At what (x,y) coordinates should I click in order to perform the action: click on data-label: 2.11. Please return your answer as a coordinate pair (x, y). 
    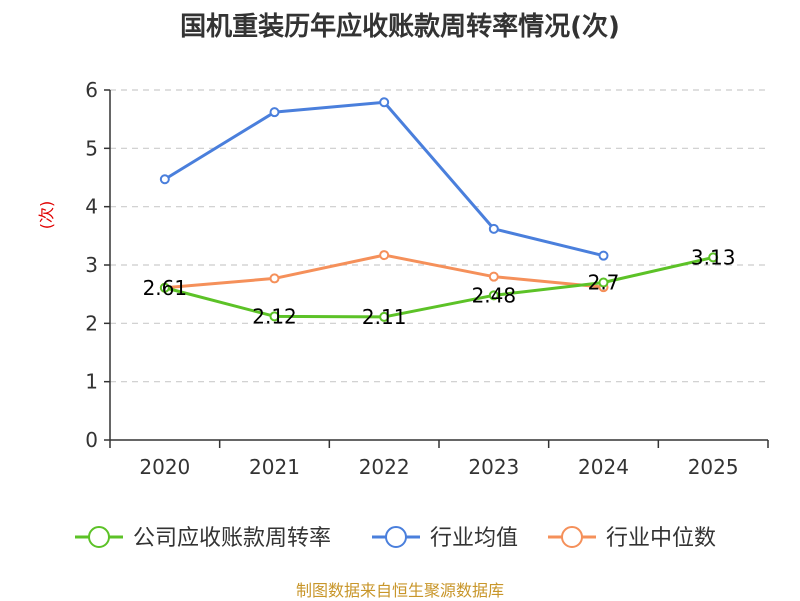
    Looking at the image, I should click on (384, 317).